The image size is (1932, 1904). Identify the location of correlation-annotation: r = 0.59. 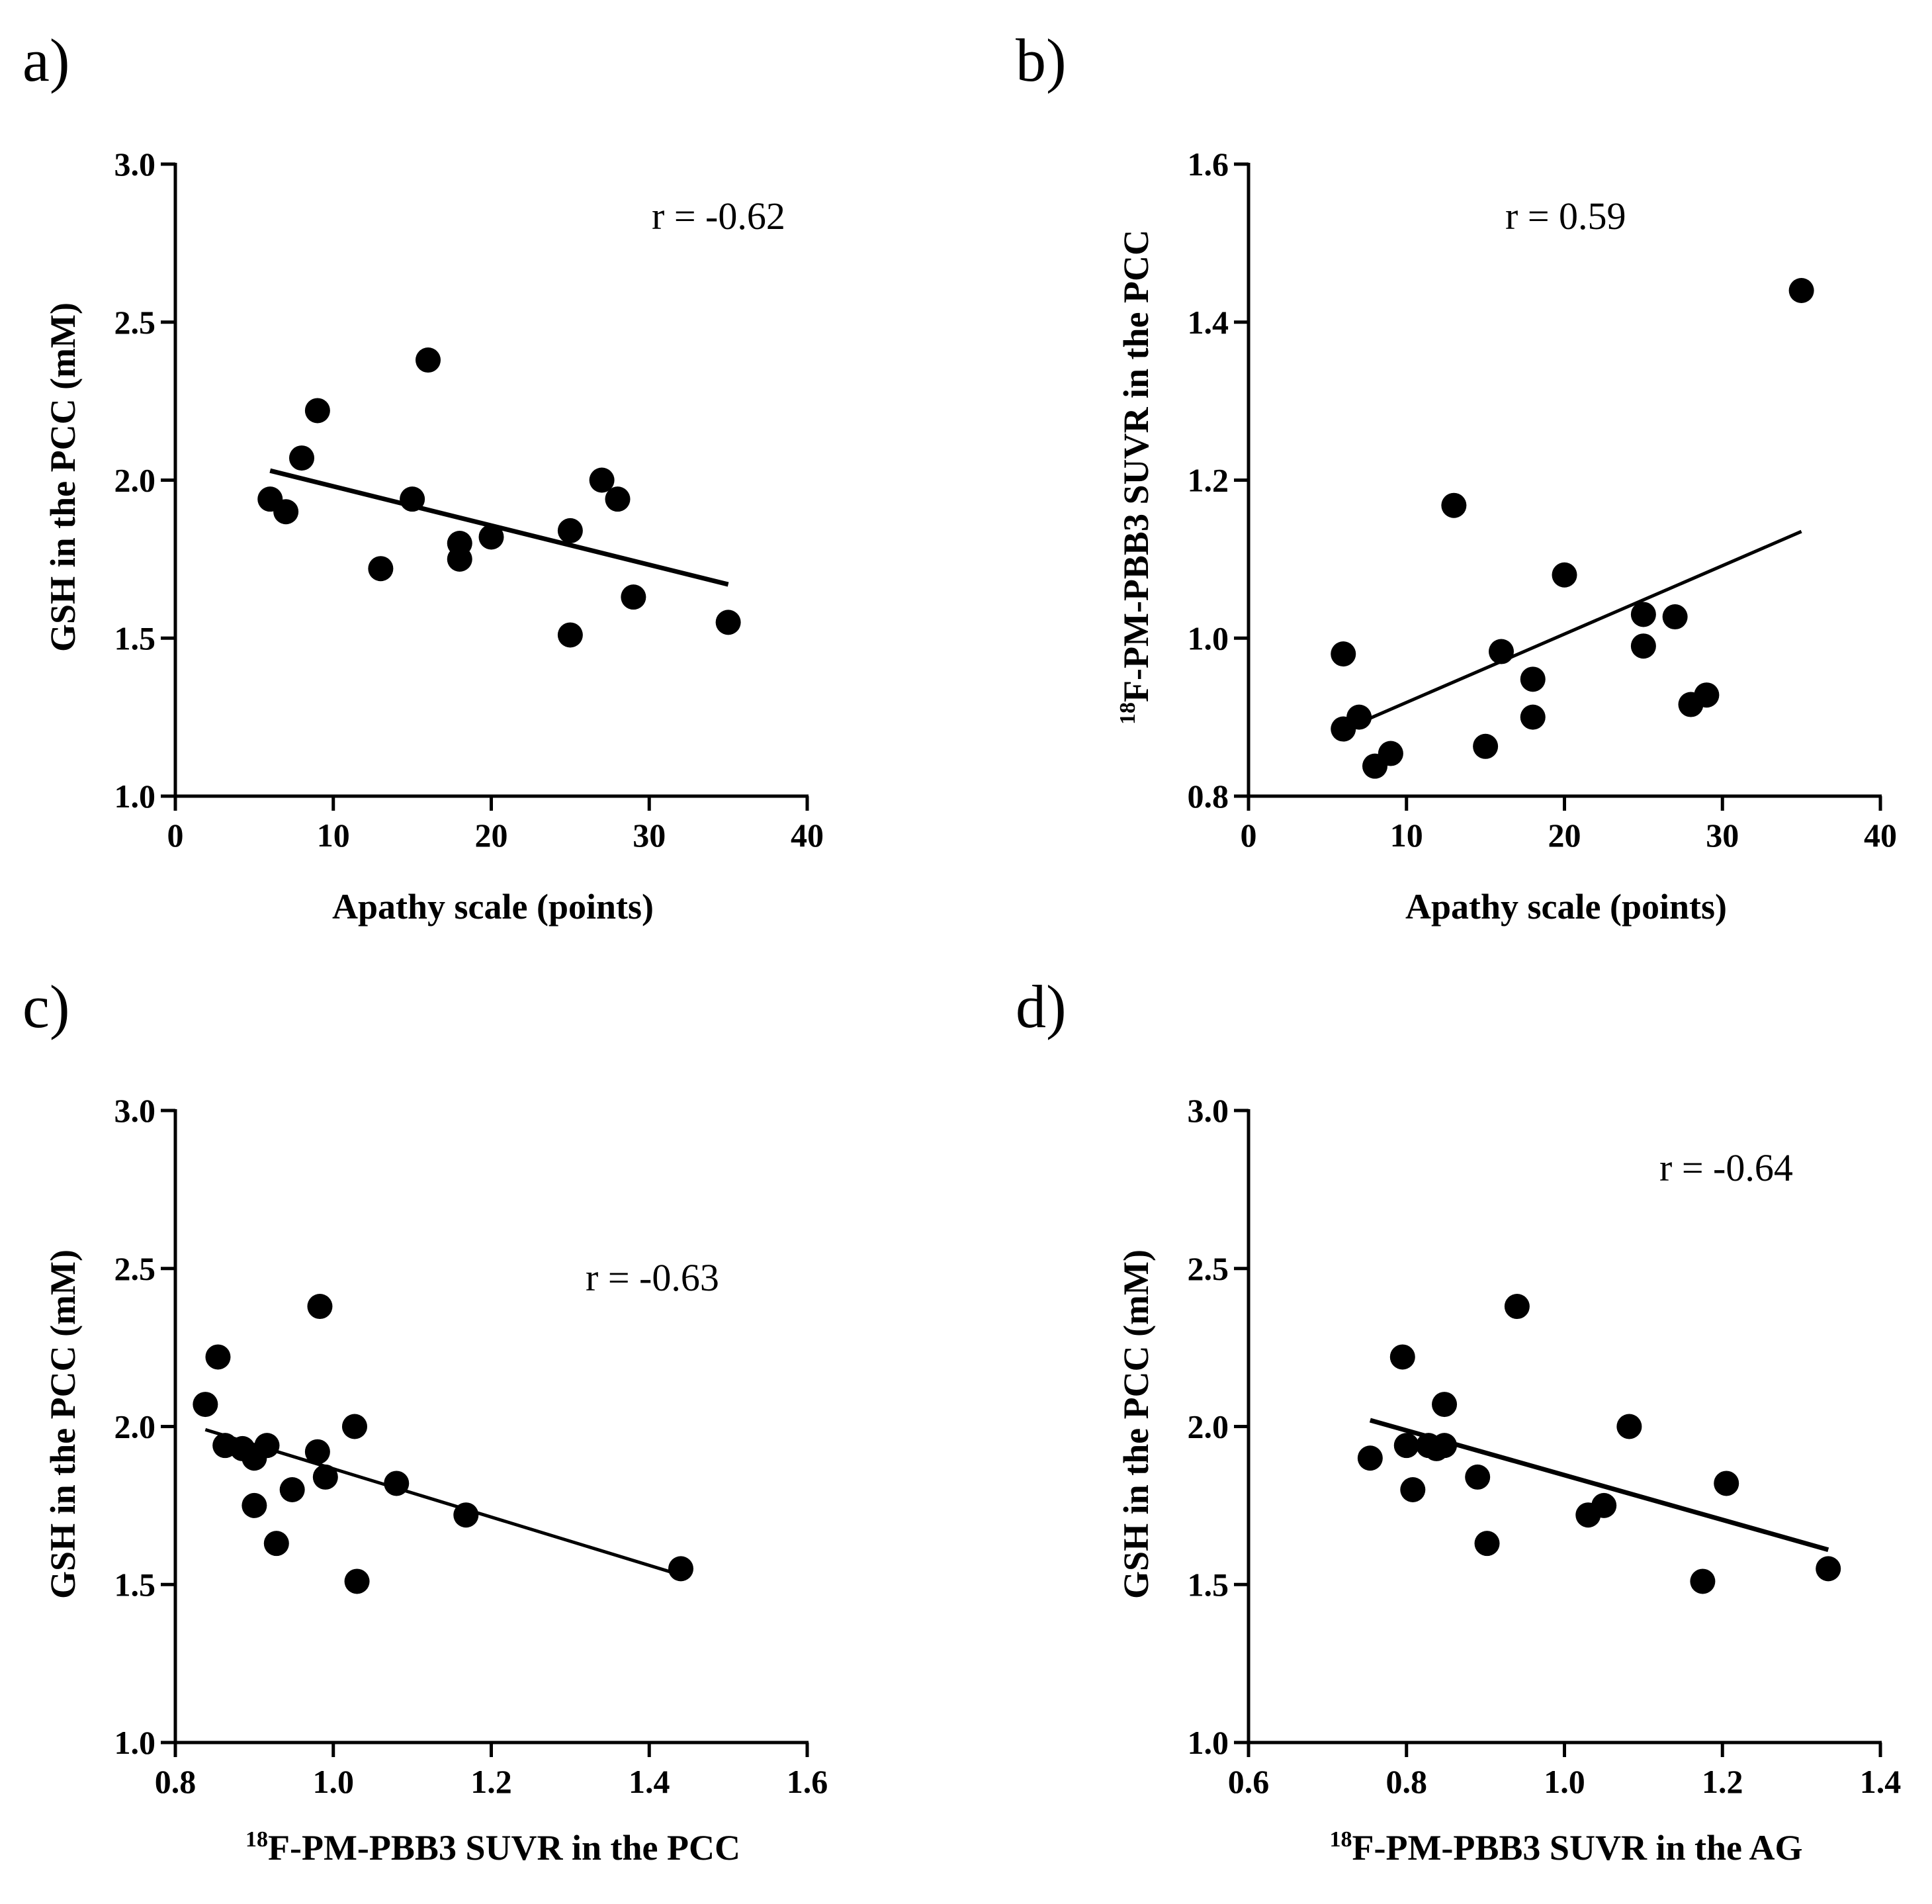
(1565, 216).